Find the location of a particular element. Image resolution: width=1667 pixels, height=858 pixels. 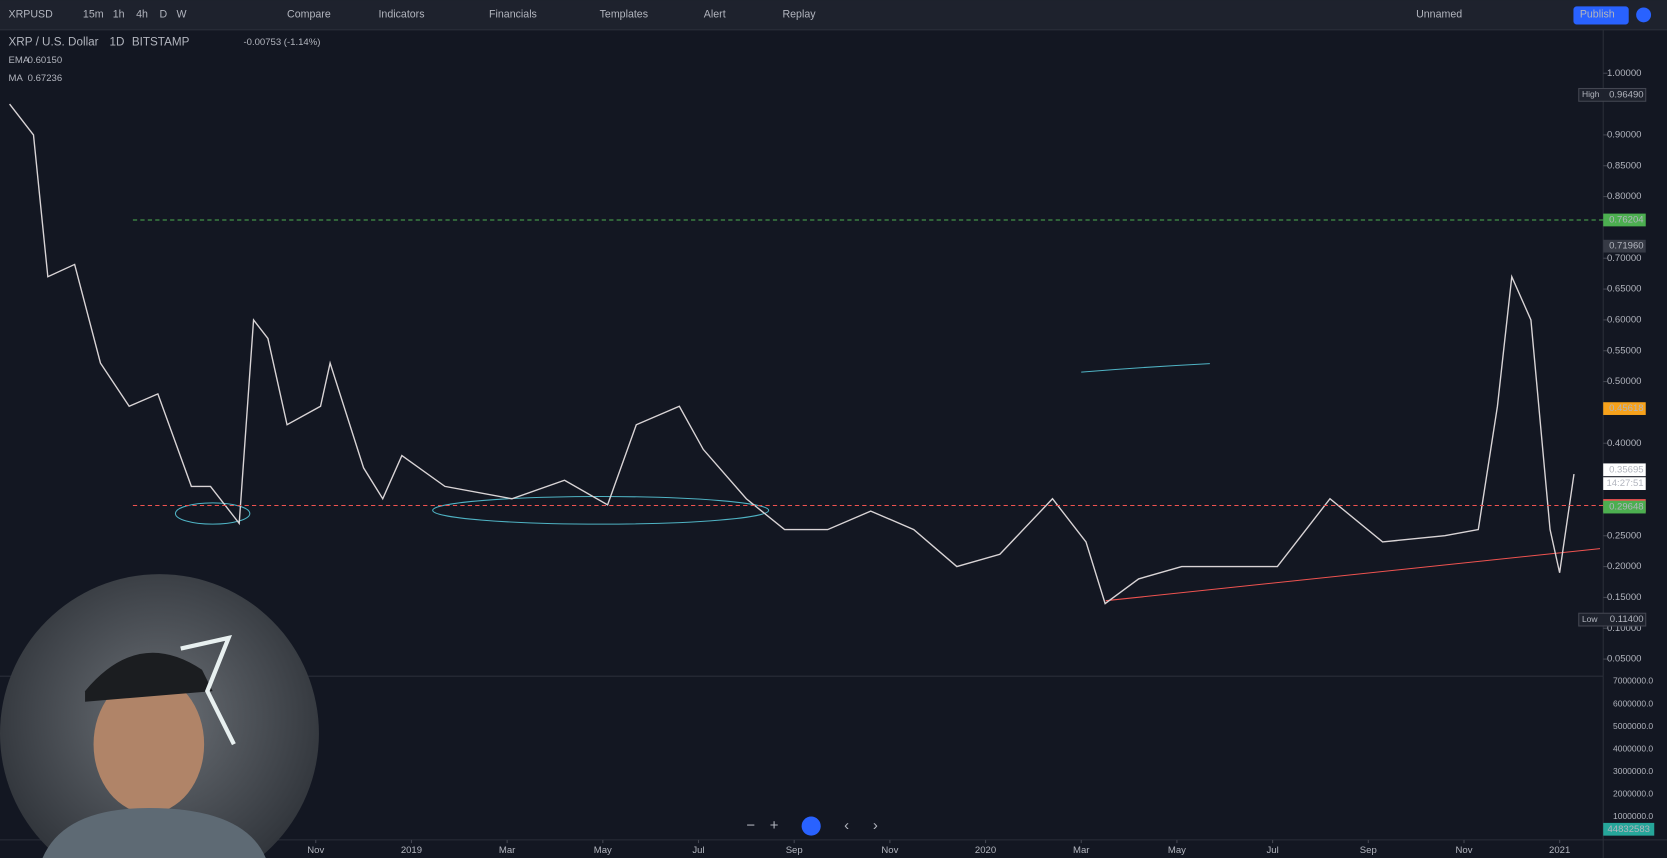

cap is located at coordinates (149, 677).